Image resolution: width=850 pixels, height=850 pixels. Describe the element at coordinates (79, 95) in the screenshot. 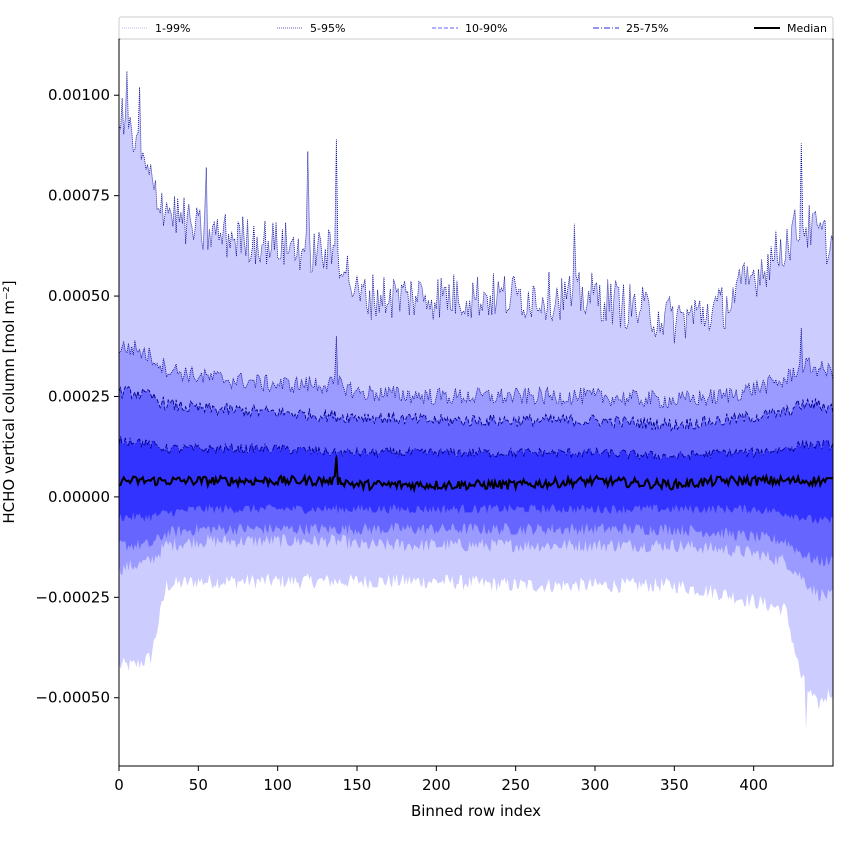

I see `y-tick-label: 0.00100` at that location.